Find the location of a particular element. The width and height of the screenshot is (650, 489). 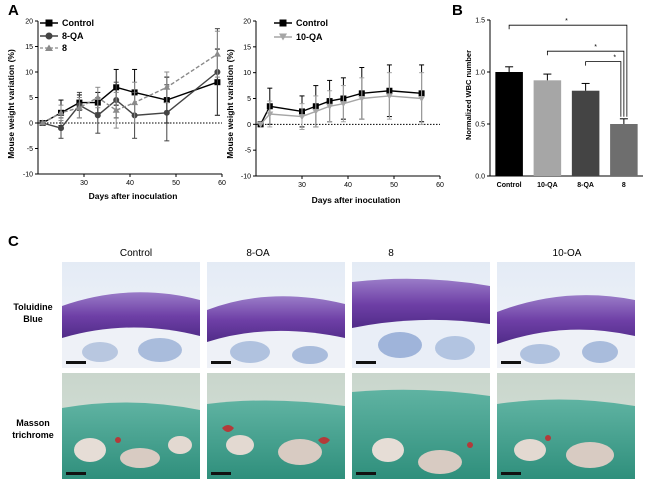

a-left-ytick-label: -5 is located at coordinates (30, 149).